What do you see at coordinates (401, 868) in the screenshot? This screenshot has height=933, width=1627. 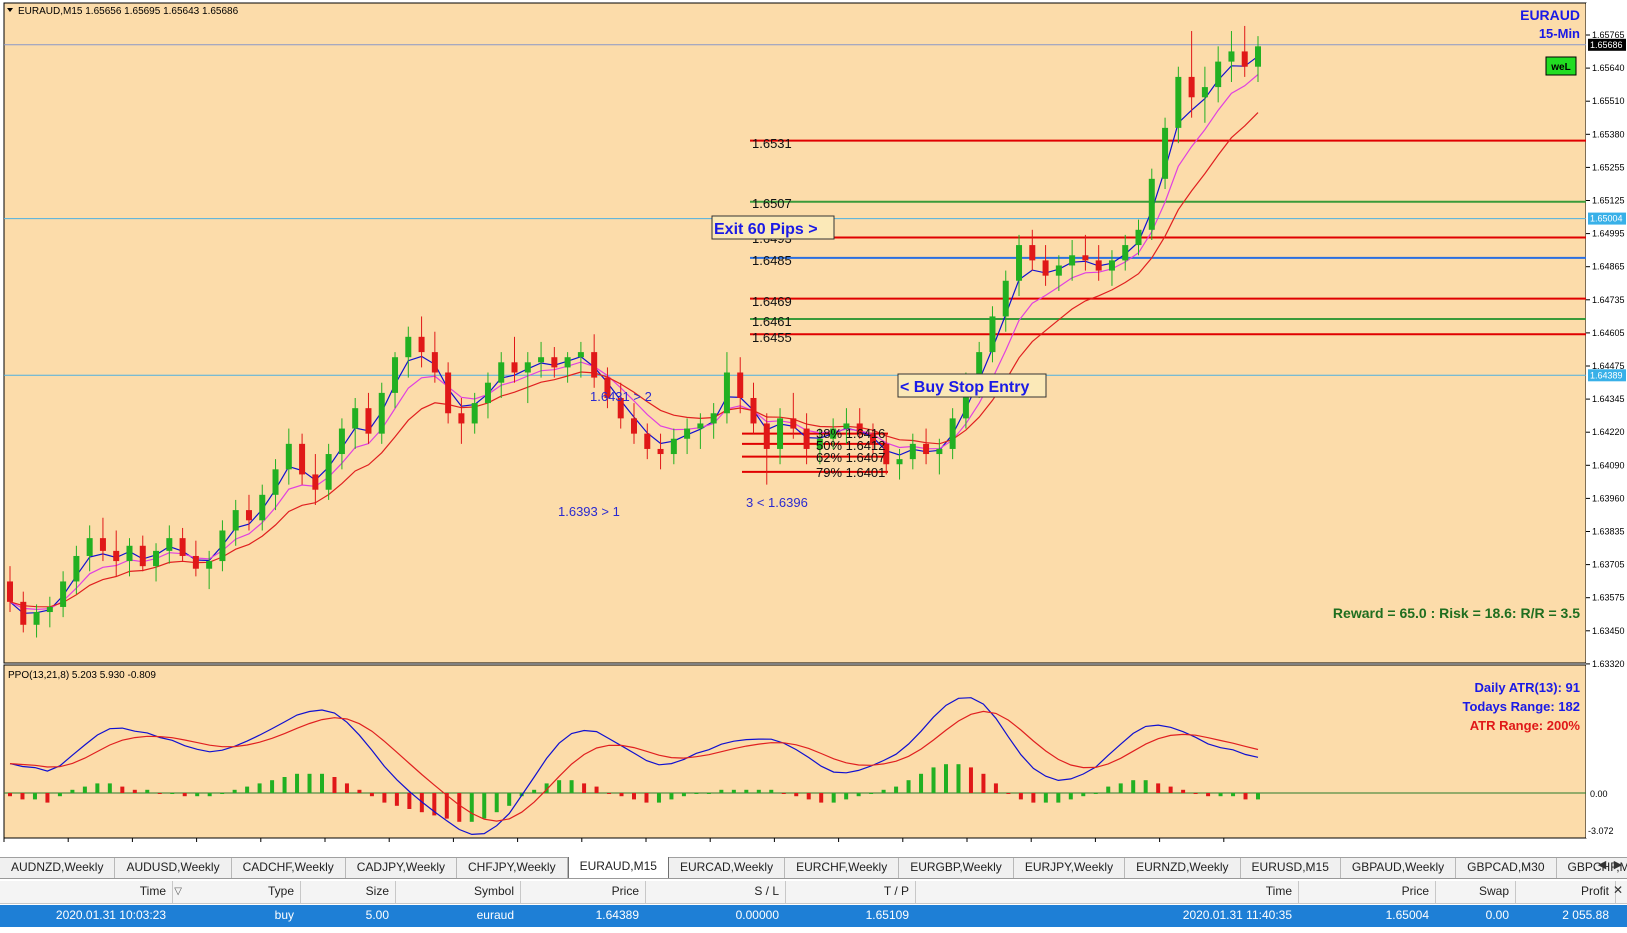 I see `tab-cadjpy-weekly: CADJPY,Weekly` at bounding box center [401, 868].